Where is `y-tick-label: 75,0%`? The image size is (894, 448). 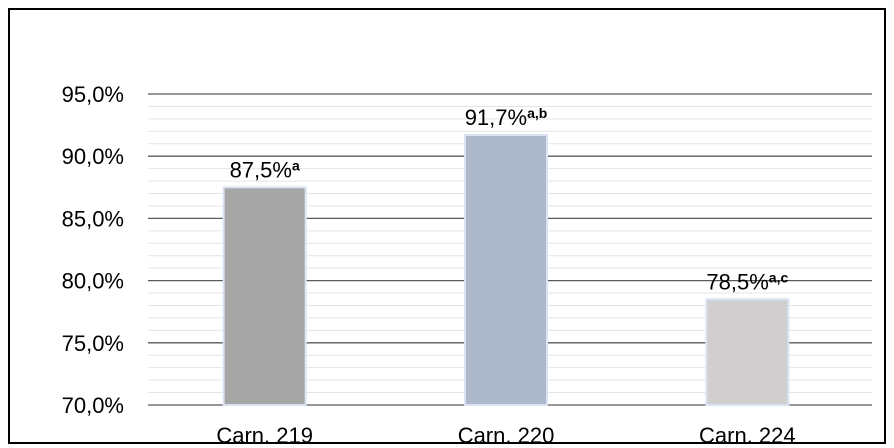 y-tick-label: 75,0% is located at coordinates (93, 343).